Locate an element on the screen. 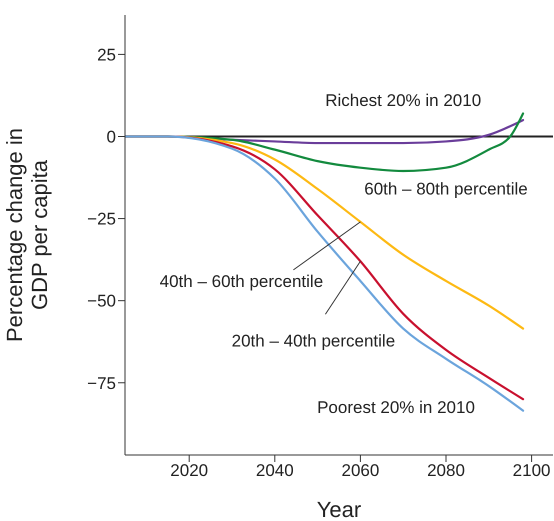  x-tick-label: 2040 is located at coordinates (275, 470).